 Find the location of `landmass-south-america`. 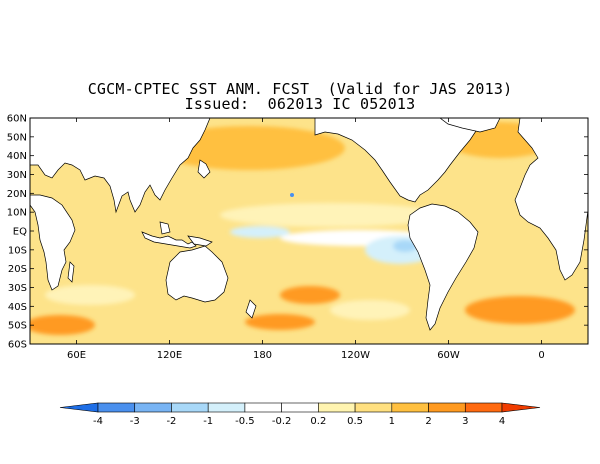

landmass-south-america is located at coordinates (443, 267).